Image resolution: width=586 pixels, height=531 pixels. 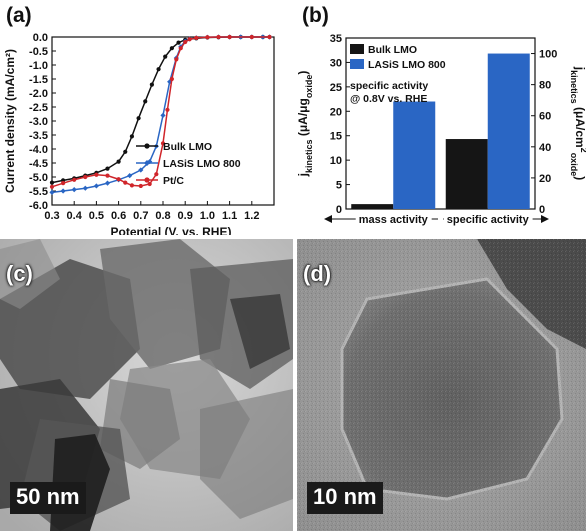 What do you see at coordinates (38, 192) in the screenshot?
I see `y-tick-label-a: -5.5` at bounding box center [38, 192].